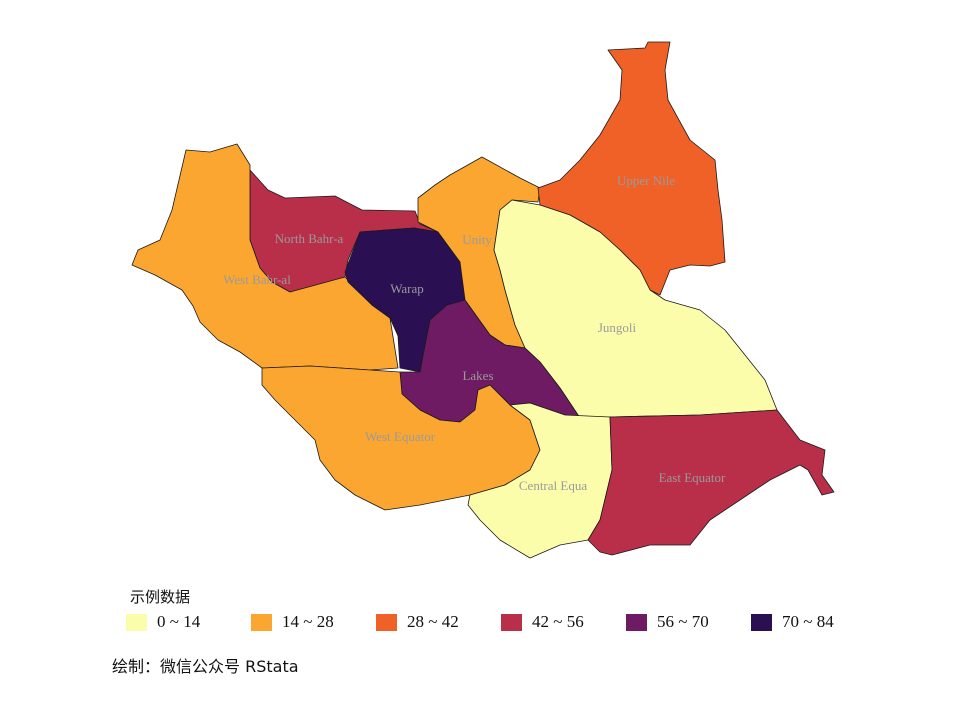  What do you see at coordinates (558, 621) in the screenshot?
I see `legend-label: 42 ~ 56` at bounding box center [558, 621].